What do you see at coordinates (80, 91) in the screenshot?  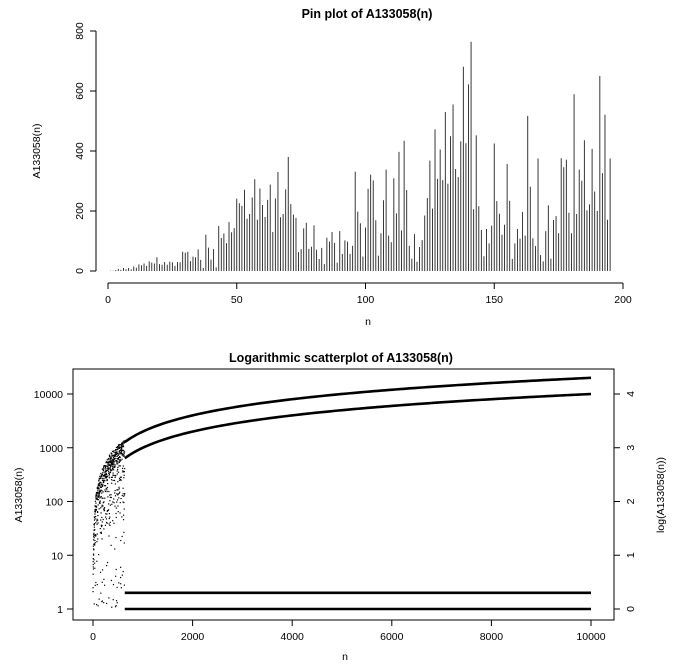 I see `pin-y-tick-label: 600` at bounding box center [80, 91].